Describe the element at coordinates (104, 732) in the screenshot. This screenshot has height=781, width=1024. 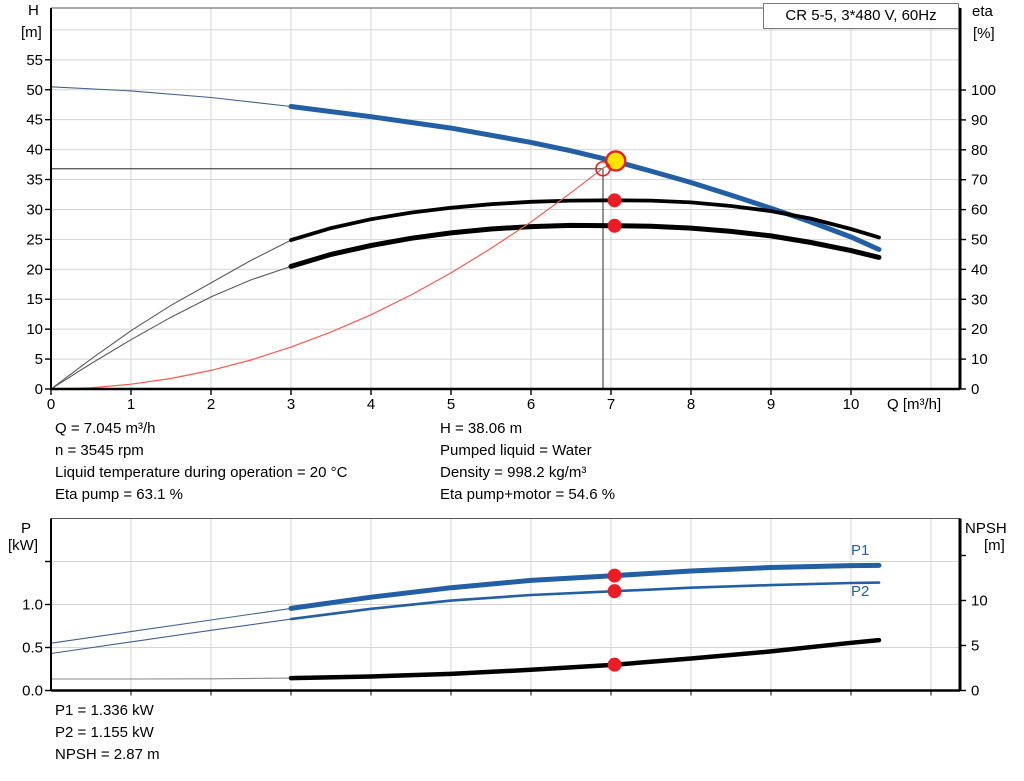
I see `annotation-line: P2 = 1.155 kW` at that location.